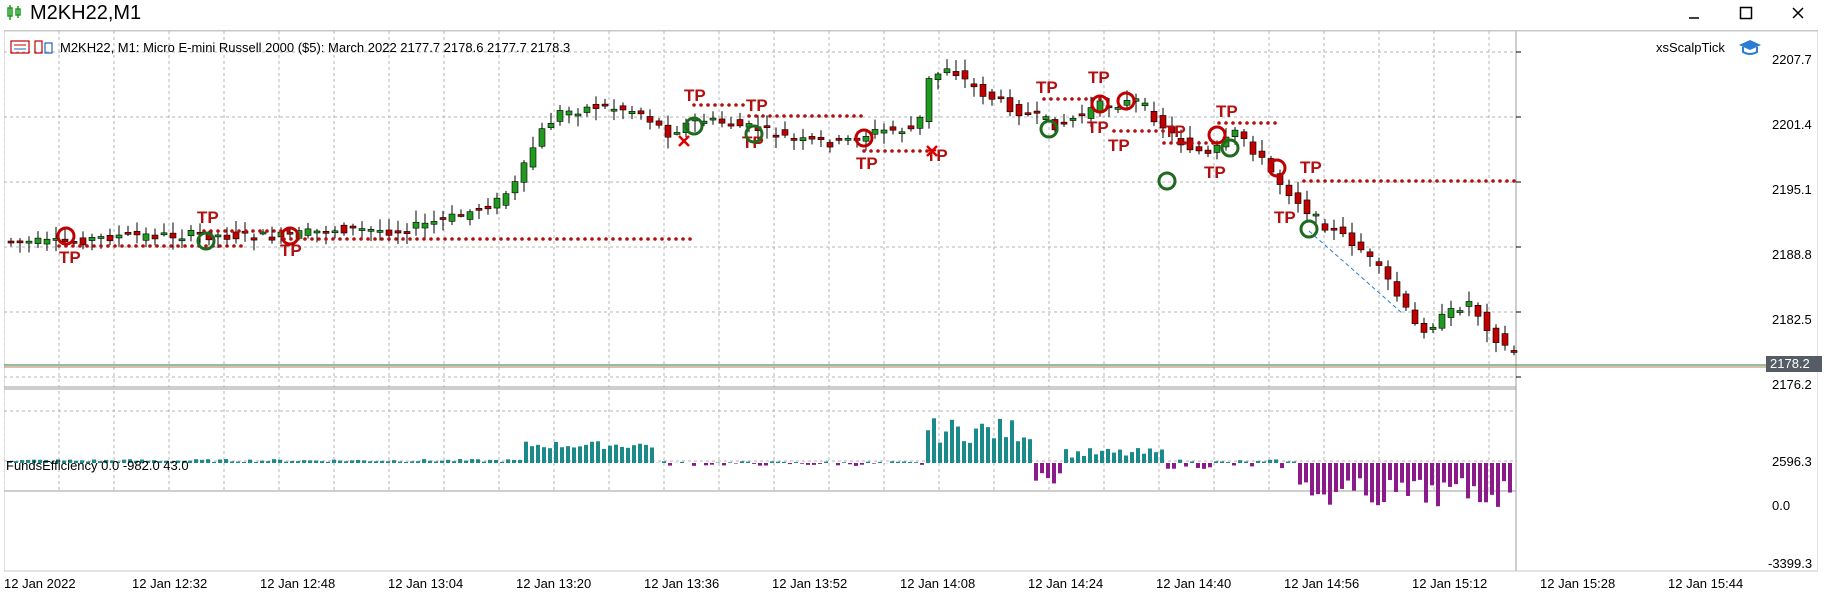  Describe the element at coordinates (20, 47) in the screenshot. I see `one-click-trading-icon` at that location.